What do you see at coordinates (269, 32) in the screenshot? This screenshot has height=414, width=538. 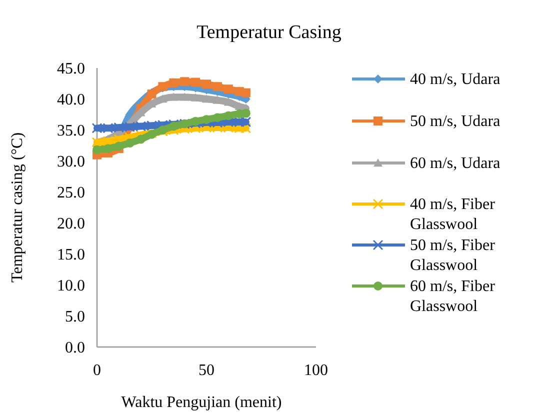 I see `chart-title: Temperatur Casing` at bounding box center [269, 32].